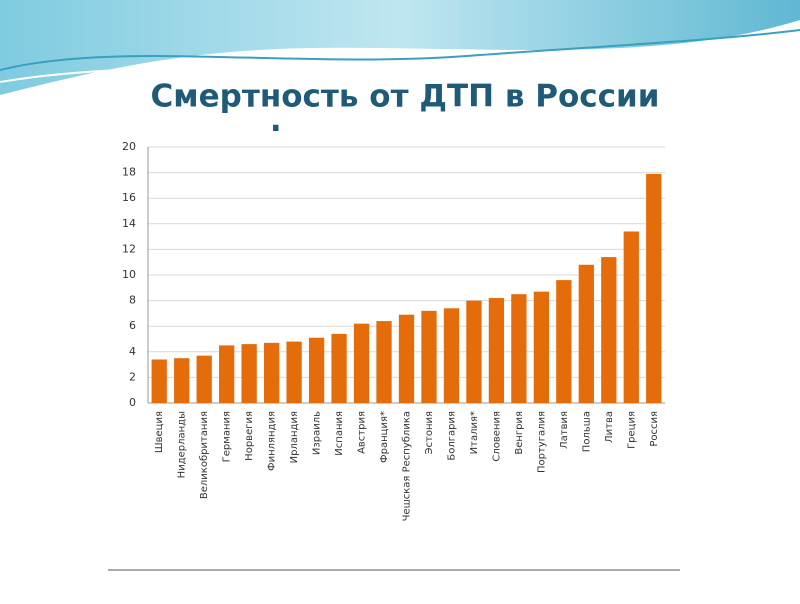  I want to click on y-tick-label: 20, so click(129, 146).